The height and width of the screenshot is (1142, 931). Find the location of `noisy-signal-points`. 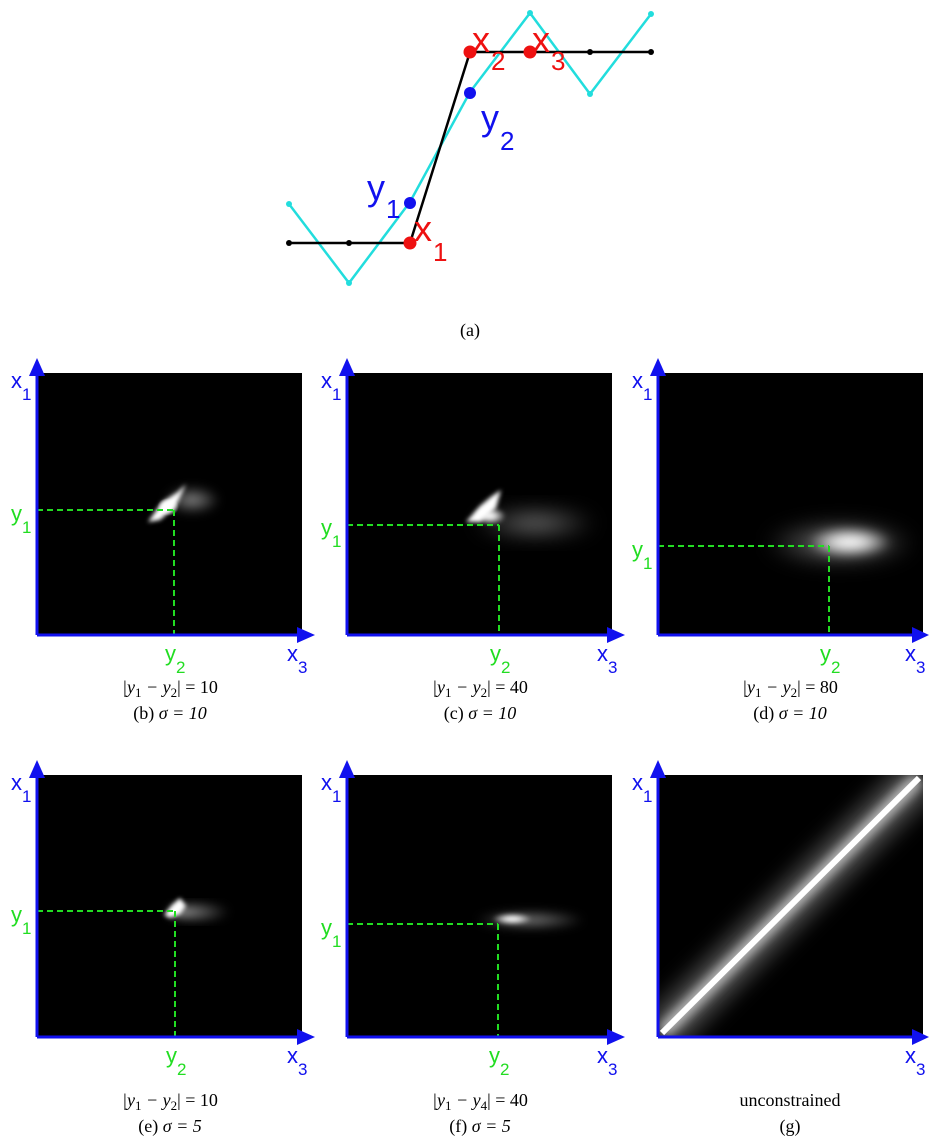

noisy-signal-points is located at coordinates (470, 148).